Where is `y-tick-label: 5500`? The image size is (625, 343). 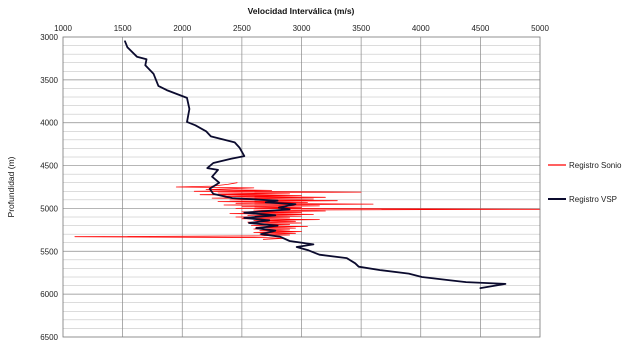
y-tick-label: 5500 is located at coordinates (49, 251).